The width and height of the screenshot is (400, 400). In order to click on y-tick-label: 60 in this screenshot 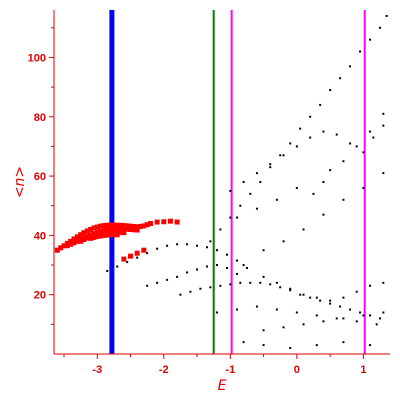, I will do `click(40, 177)`.